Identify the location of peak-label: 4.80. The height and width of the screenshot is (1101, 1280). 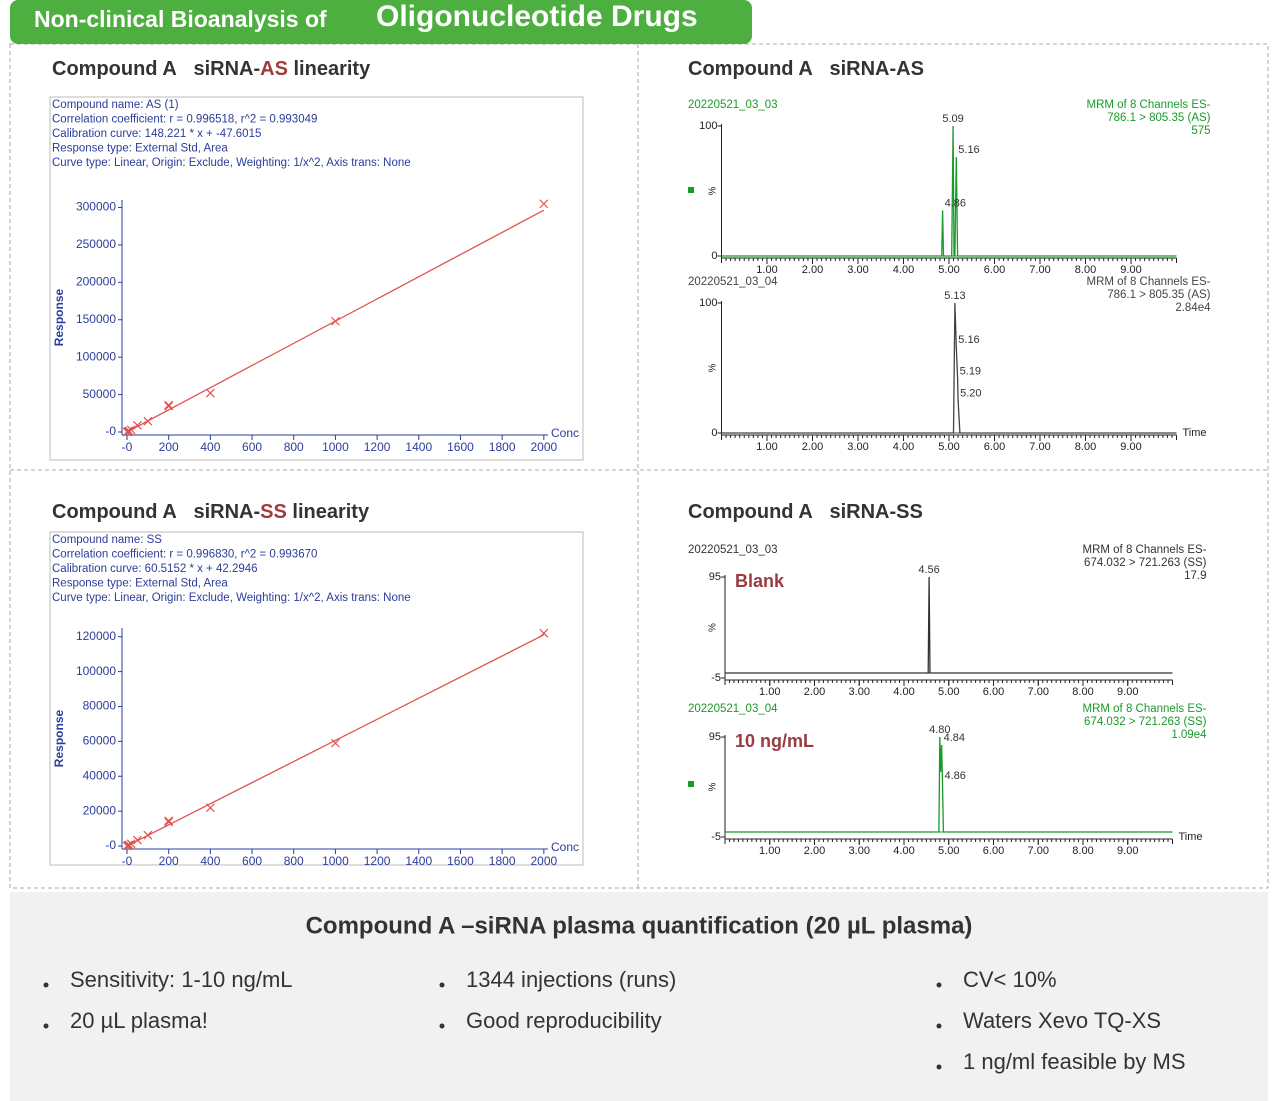
(939, 730).